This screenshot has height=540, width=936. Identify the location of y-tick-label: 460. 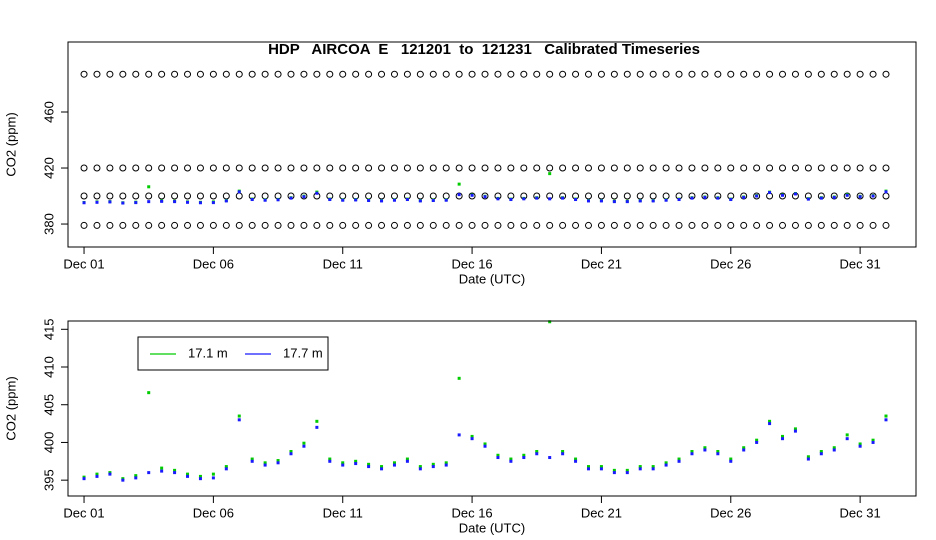
(48, 112).